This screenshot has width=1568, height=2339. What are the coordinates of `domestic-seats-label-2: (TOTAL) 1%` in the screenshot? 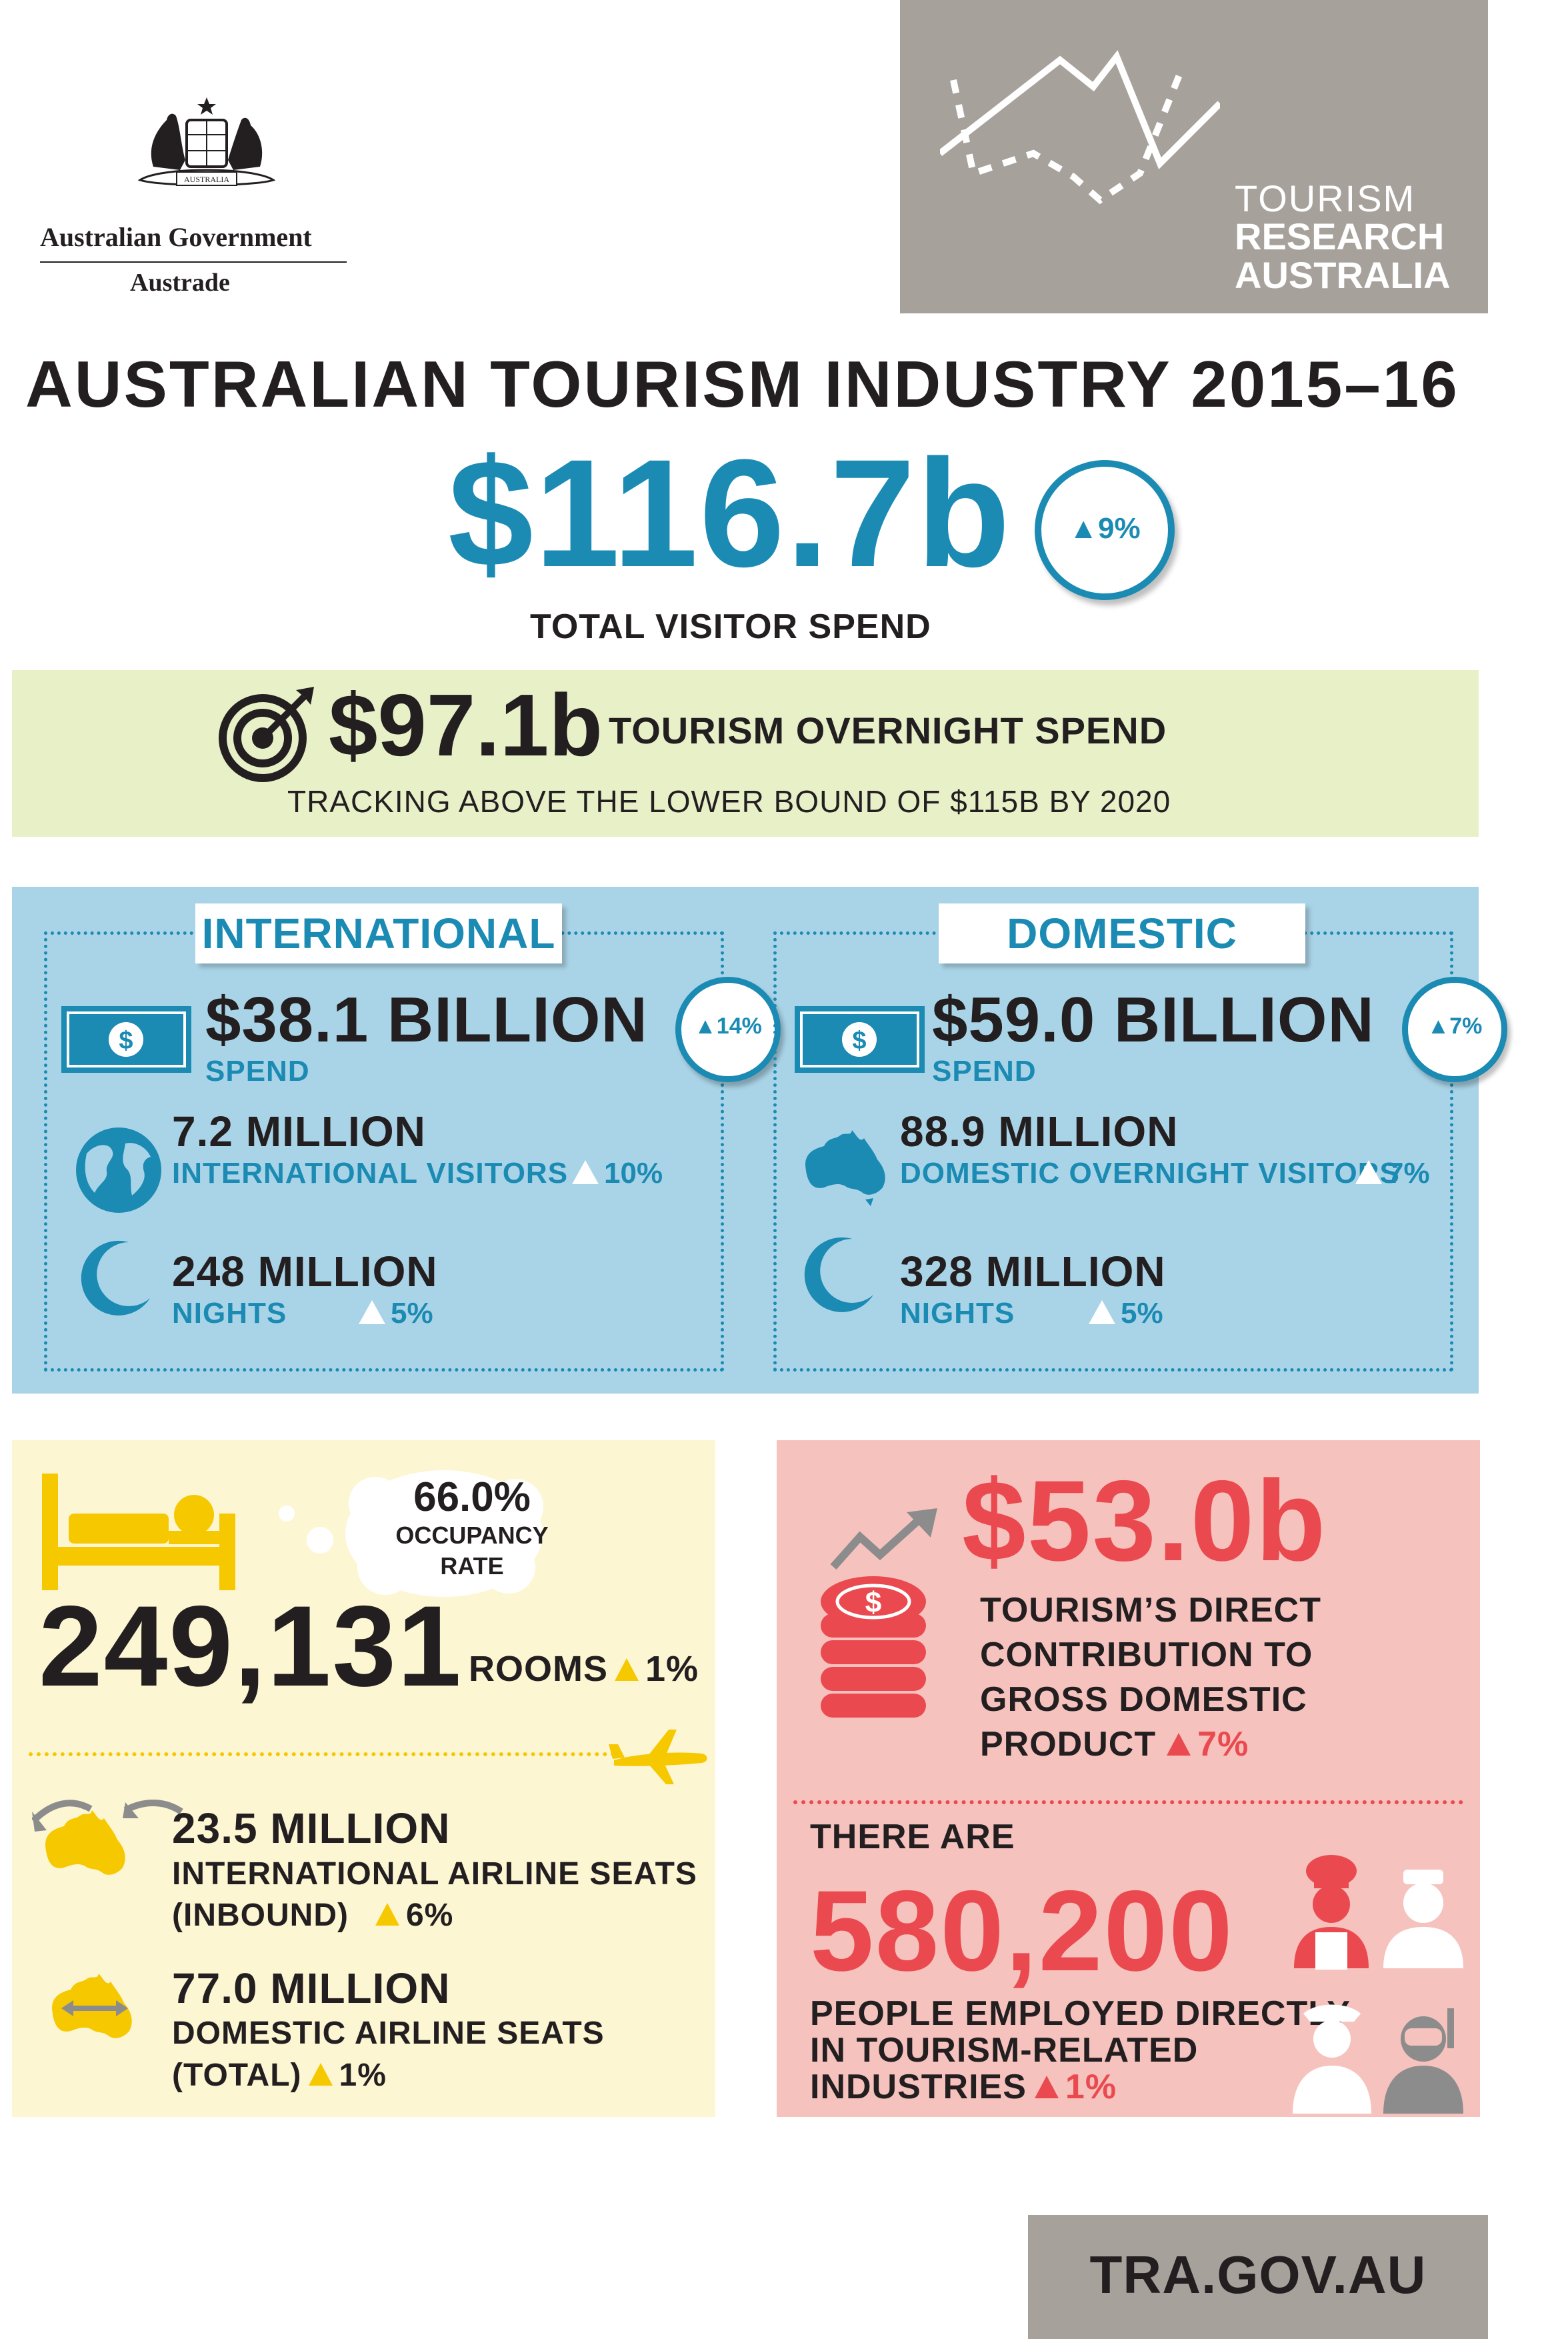 It's located at (279, 2075).